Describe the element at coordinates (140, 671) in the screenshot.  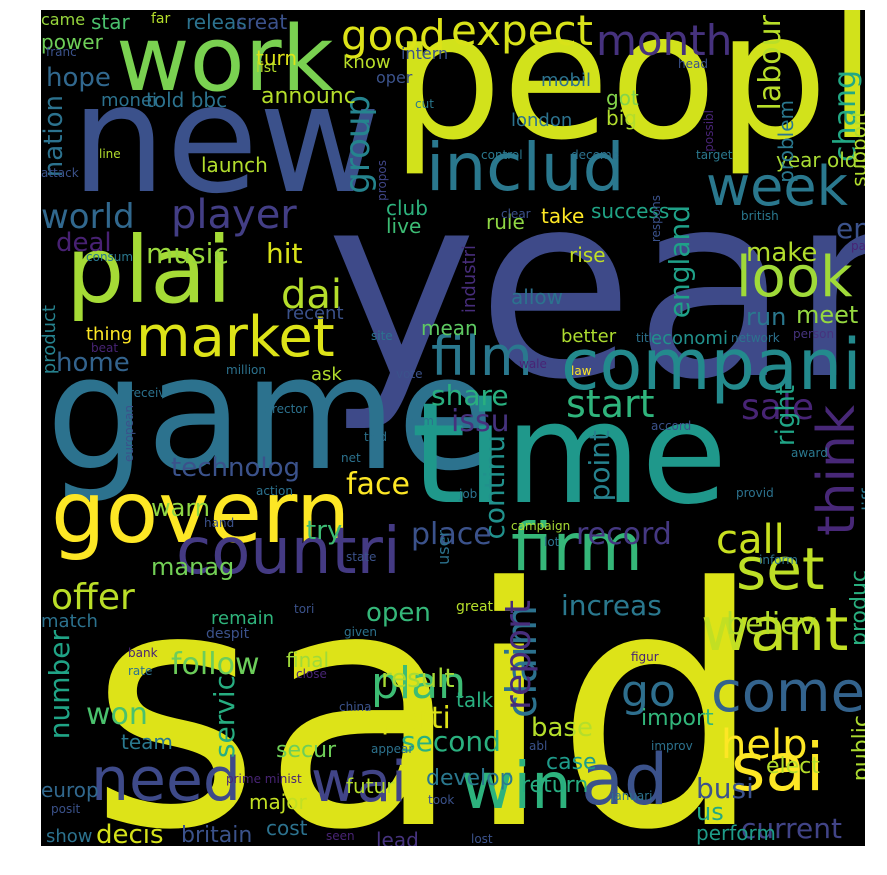
I see `word-rate: rate` at that location.